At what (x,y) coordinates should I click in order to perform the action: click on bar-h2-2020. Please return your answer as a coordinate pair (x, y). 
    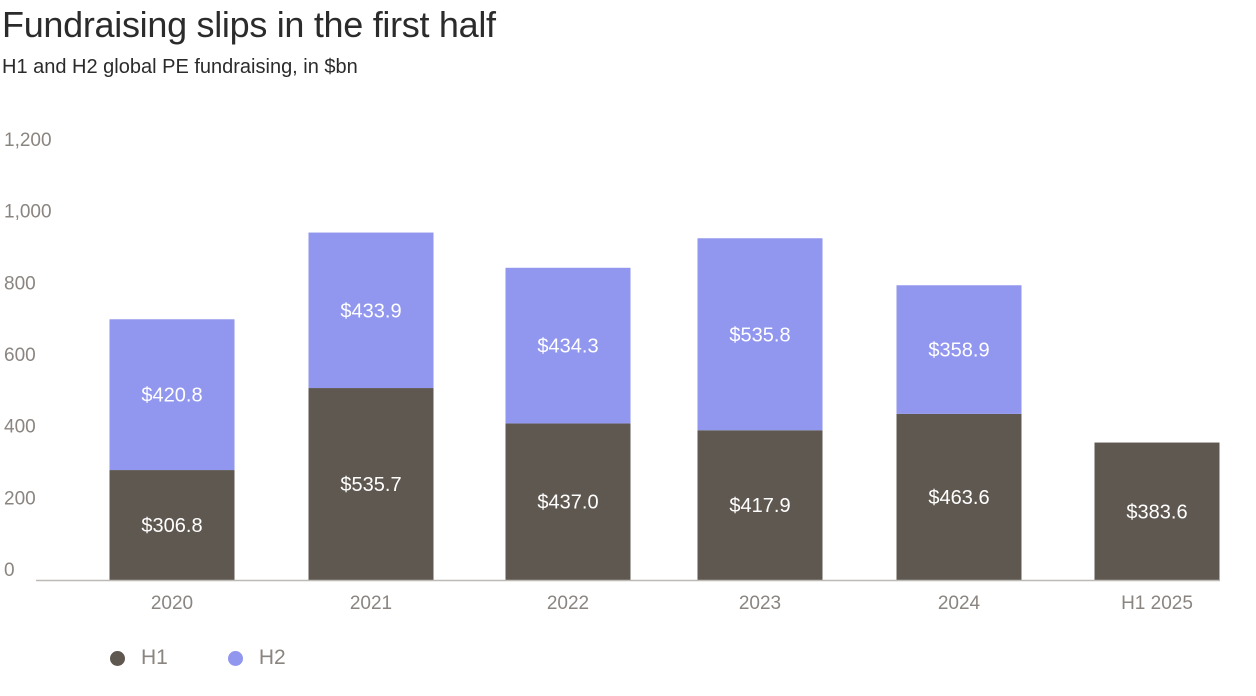
    Looking at the image, I should click on (172, 395).